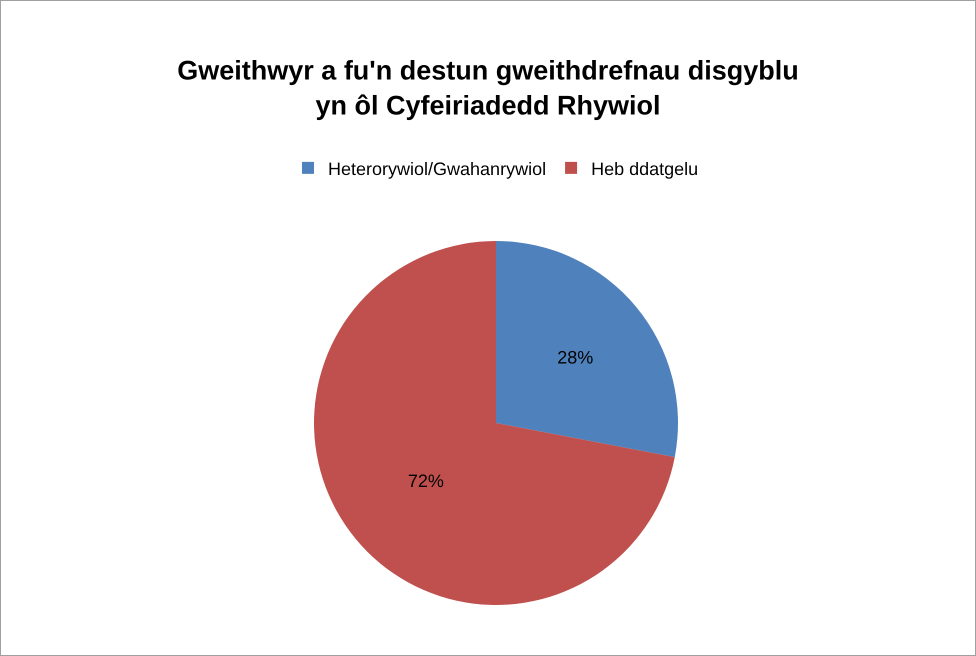 This screenshot has height=656, width=976. I want to click on chart-title: Gweithwyr a fu'n destun gweithdrefnau disgyblu yn ôl Cyfeiriadedd Rhywiol, so click(488, 88).